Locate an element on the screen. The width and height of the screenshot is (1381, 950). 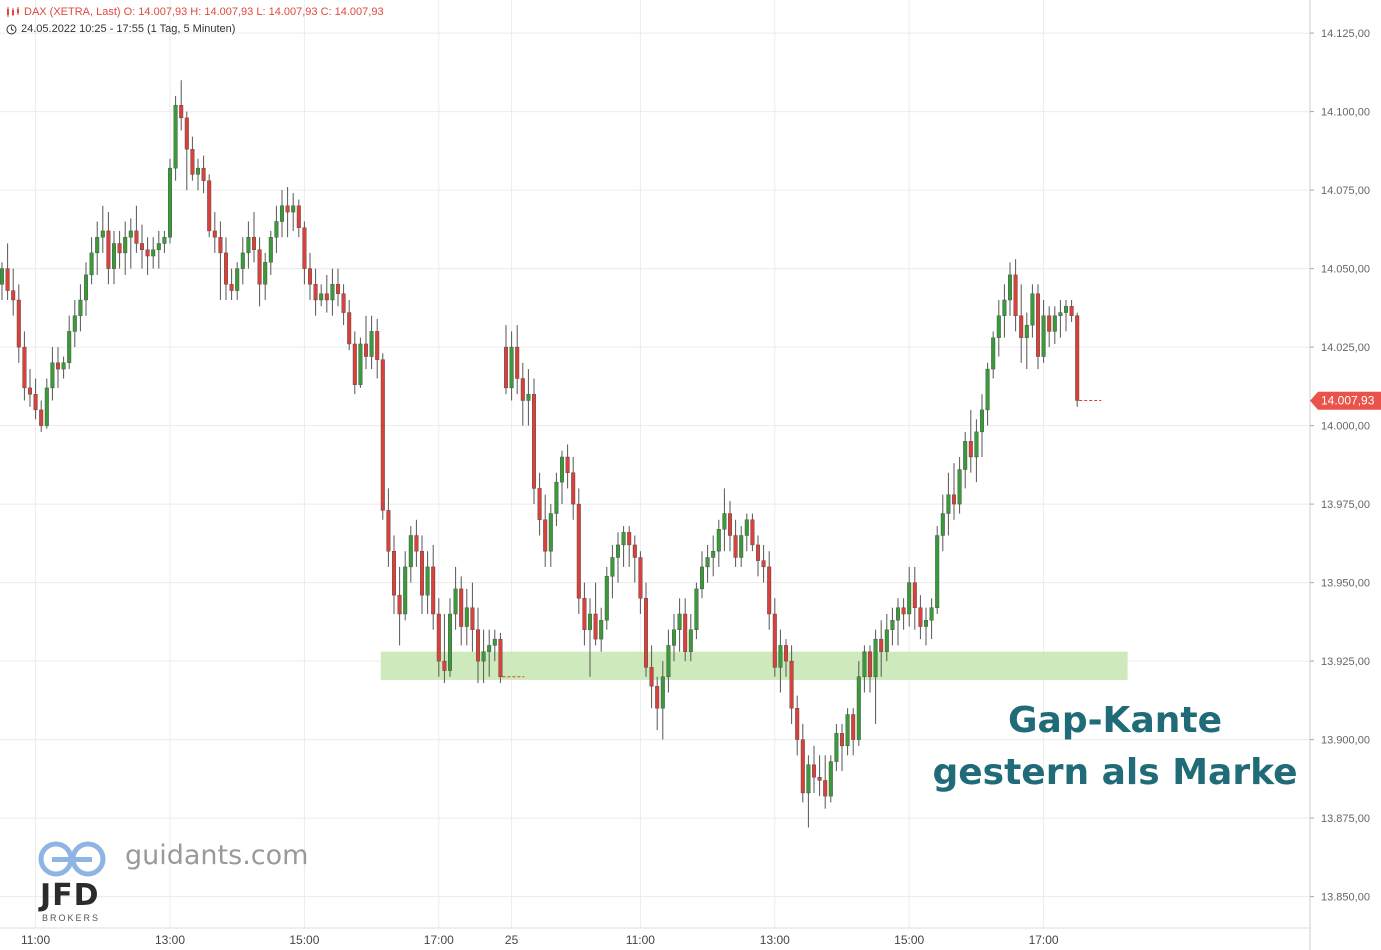
broker-logo: JFD is located at coordinates (70, 895).